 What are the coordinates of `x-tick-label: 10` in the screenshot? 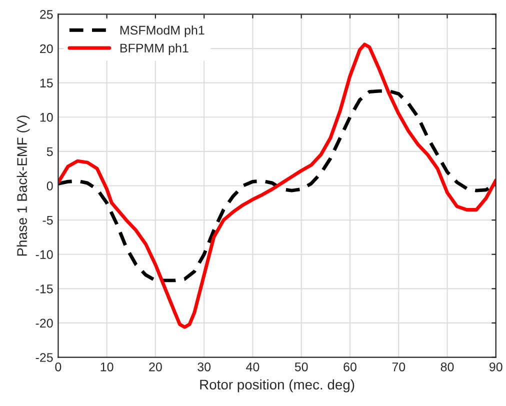 It's located at (107, 367).